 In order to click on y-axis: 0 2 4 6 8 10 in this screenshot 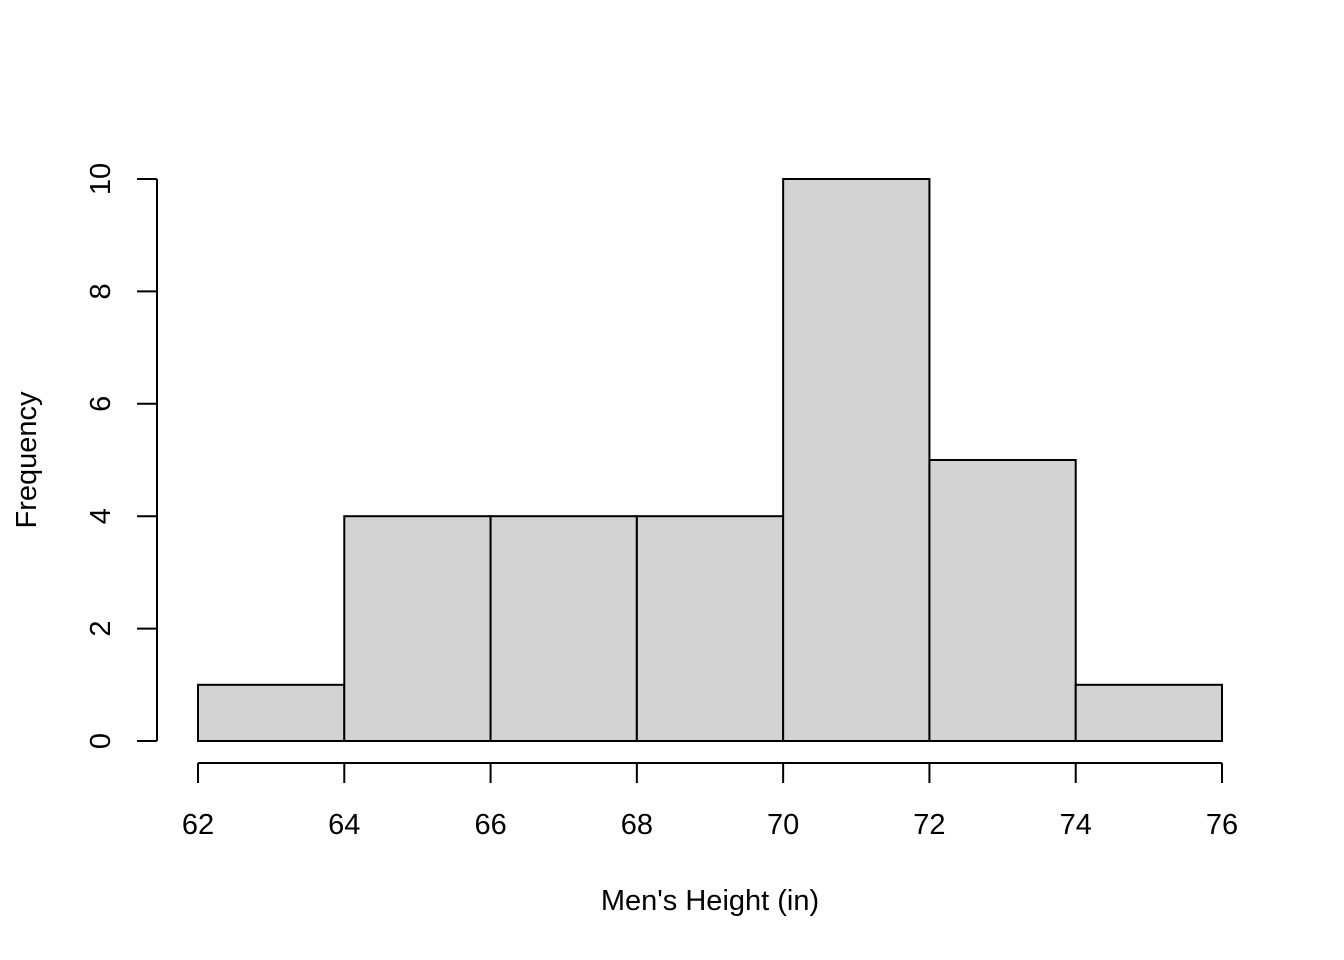, I will do `click(121, 456)`.